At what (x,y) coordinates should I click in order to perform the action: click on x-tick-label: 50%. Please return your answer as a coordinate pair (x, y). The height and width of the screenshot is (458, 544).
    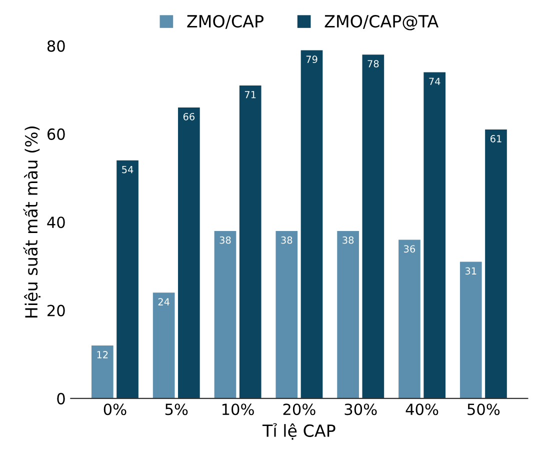
    Looking at the image, I should click on (484, 410).